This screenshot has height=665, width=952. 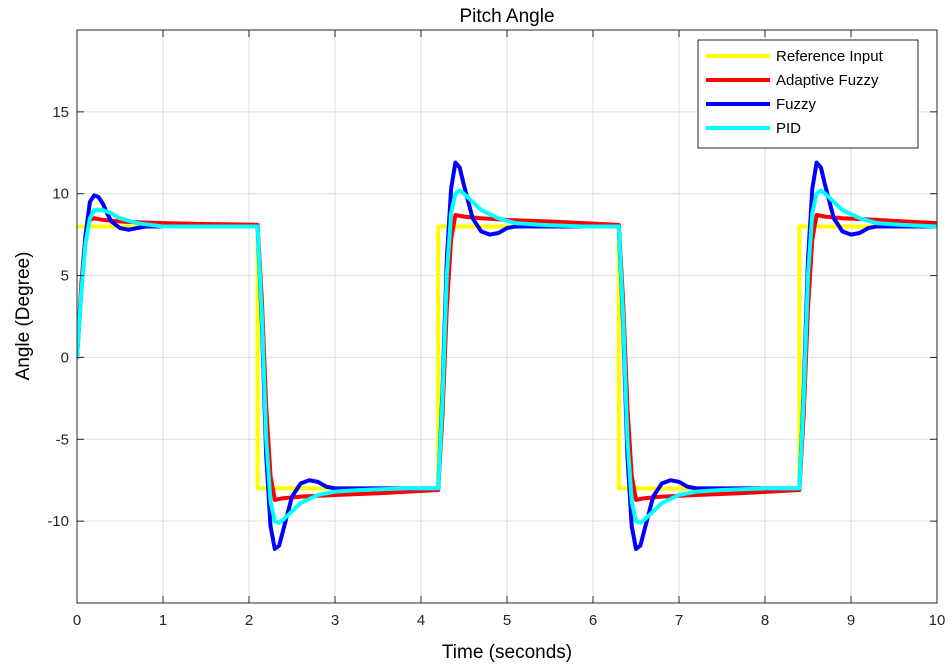 I want to click on y-tick-label: -10, so click(x=58, y=521).